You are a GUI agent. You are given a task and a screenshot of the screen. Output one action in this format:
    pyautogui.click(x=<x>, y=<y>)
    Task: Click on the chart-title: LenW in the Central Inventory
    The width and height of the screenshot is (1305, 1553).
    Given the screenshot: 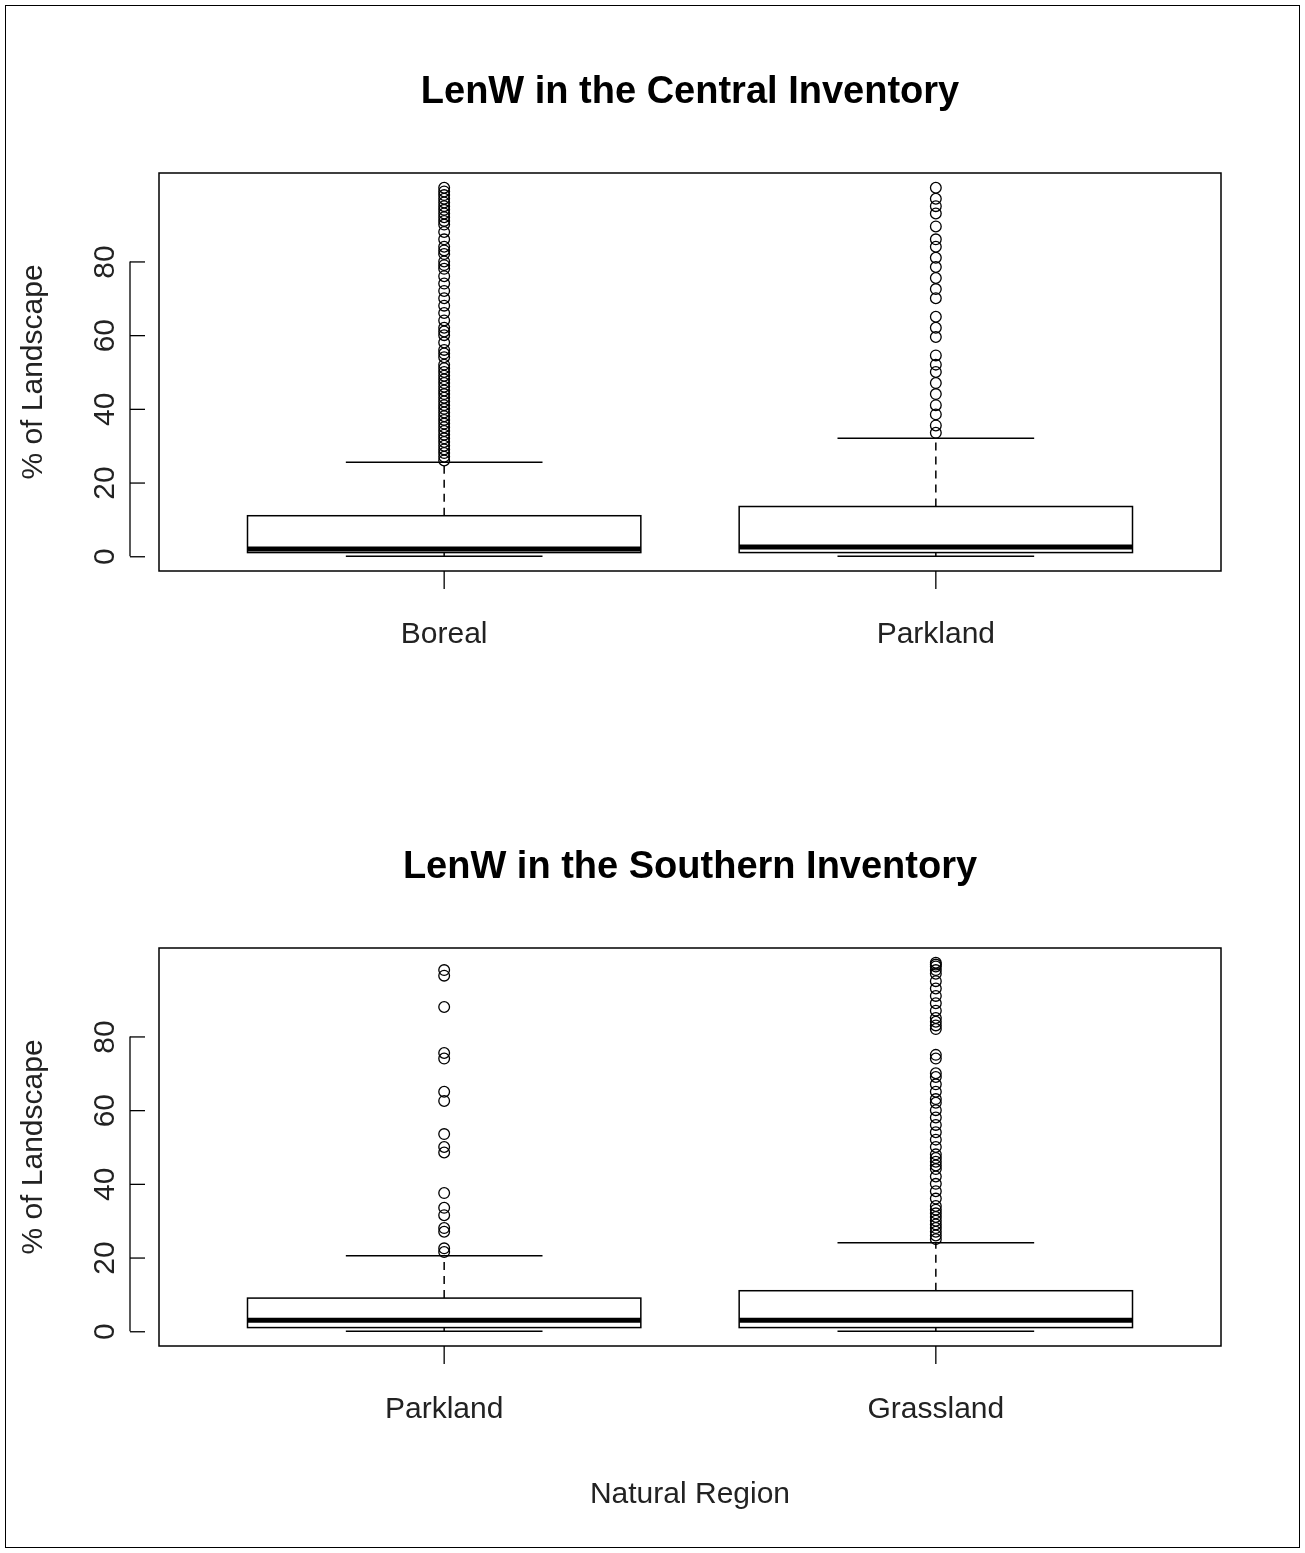 What is the action you would take?
    pyautogui.click(x=690, y=90)
    